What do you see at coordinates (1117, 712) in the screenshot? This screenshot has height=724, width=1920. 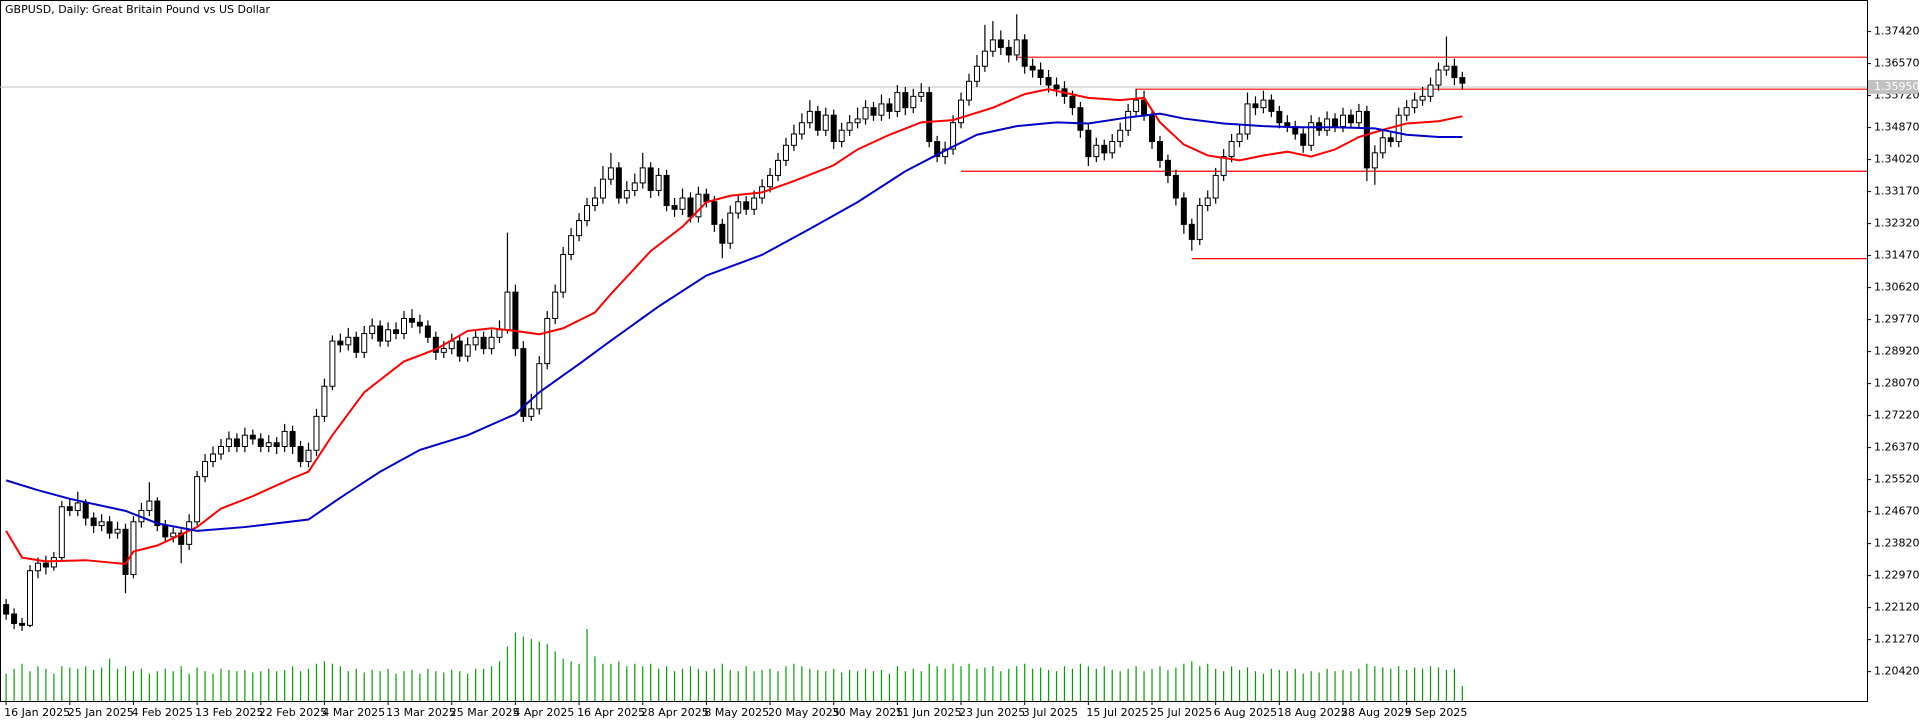 I see `x-tick-label: 15 Jul 2025` at bounding box center [1117, 712].